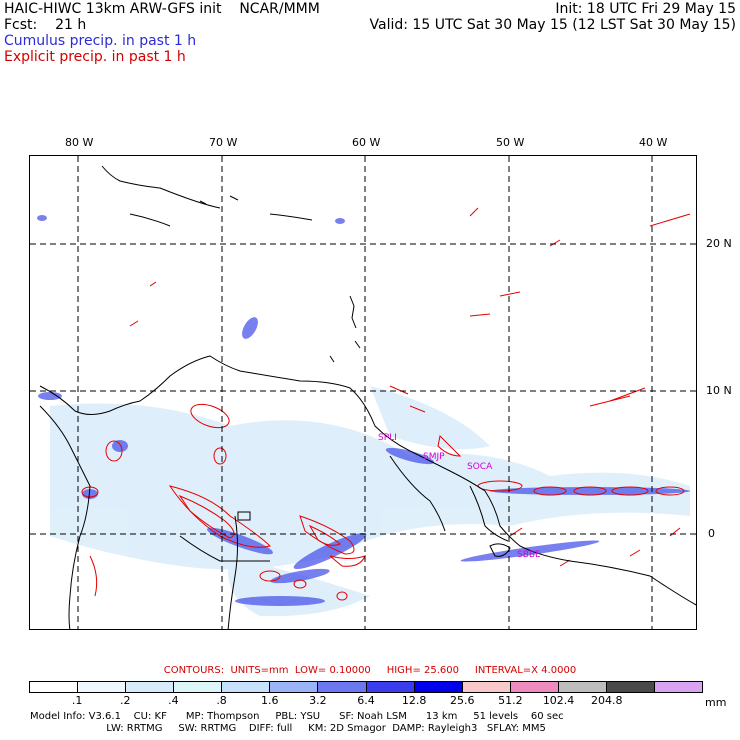  What do you see at coordinates (113, 9) in the screenshot?
I see `title: HAIC-HIWC 13km ARW-GFS init` at bounding box center [113, 9].